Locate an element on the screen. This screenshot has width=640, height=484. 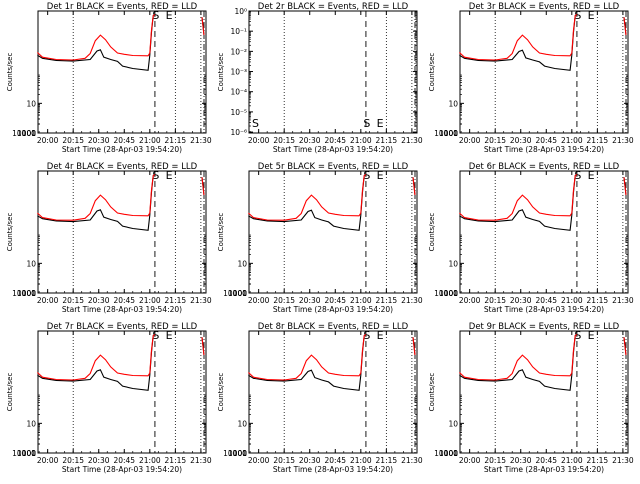
y-tick-label: 10⁻² is located at coordinates (238, 51).